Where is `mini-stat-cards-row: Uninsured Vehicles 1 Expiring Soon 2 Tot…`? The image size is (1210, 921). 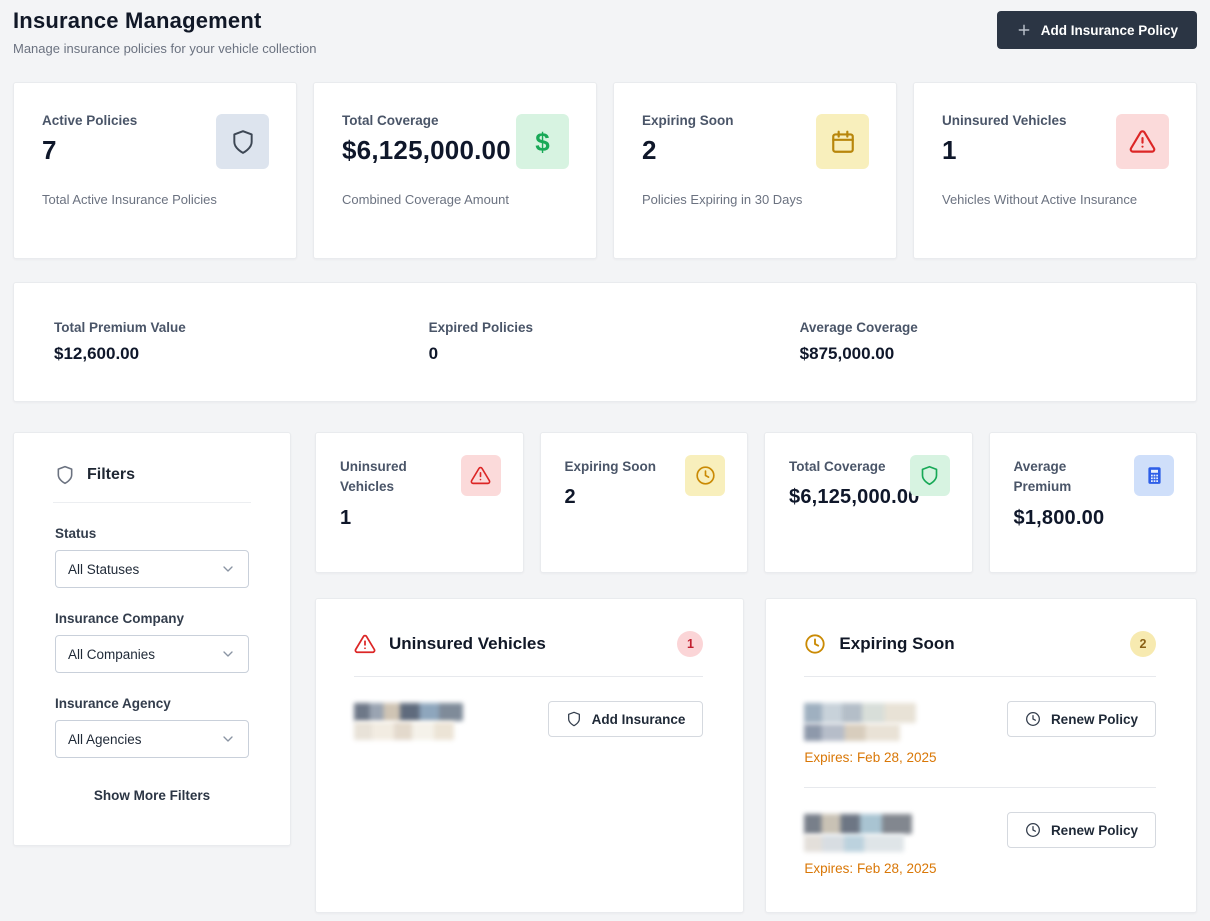 mini-stat-cards-row: Uninsured Vehicles 1 Expiring Soon 2 Tot… is located at coordinates (756, 502).